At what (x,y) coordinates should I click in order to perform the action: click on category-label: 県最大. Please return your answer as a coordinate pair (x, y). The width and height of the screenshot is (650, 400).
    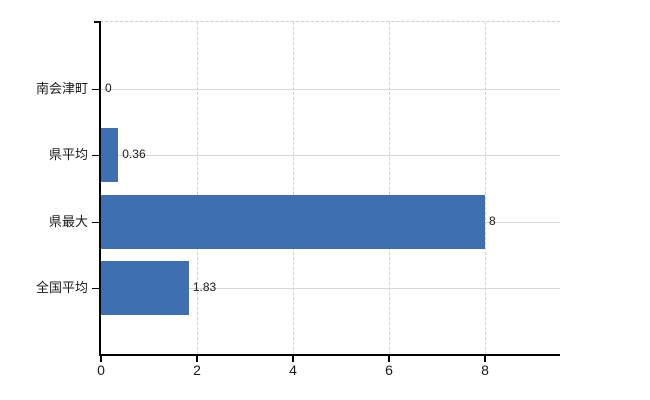
    Looking at the image, I should click on (68, 221).